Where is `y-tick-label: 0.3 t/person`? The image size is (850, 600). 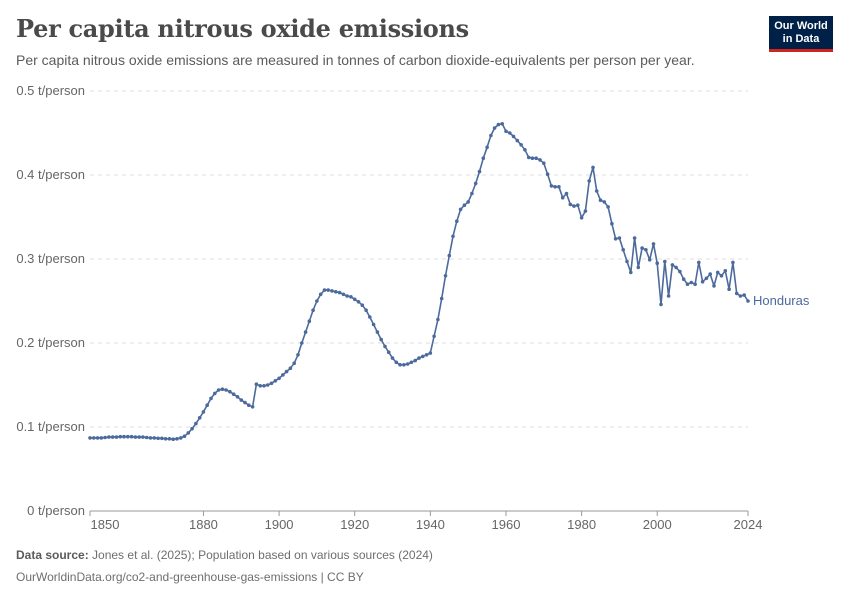
y-tick-label: 0.3 t/person is located at coordinates (50, 258).